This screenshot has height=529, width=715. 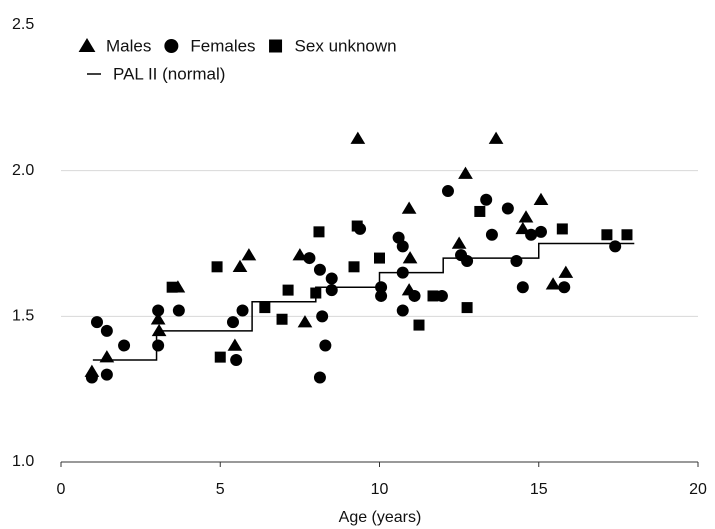 I want to click on y-tick-label: 2.0, so click(x=23, y=170).